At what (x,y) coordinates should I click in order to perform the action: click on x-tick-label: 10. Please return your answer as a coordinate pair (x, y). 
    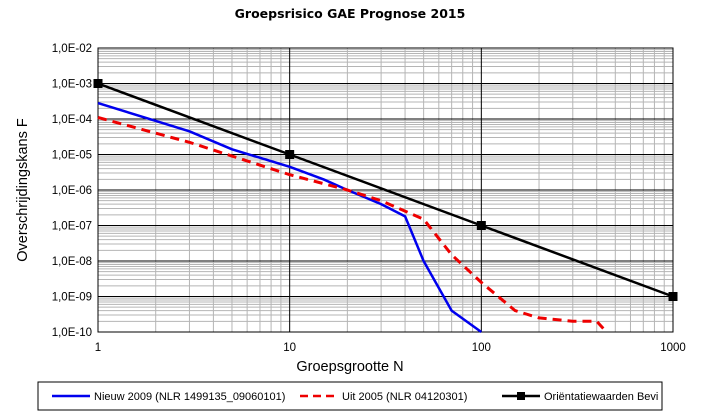
    Looking at the image, I should click on (289, 348).